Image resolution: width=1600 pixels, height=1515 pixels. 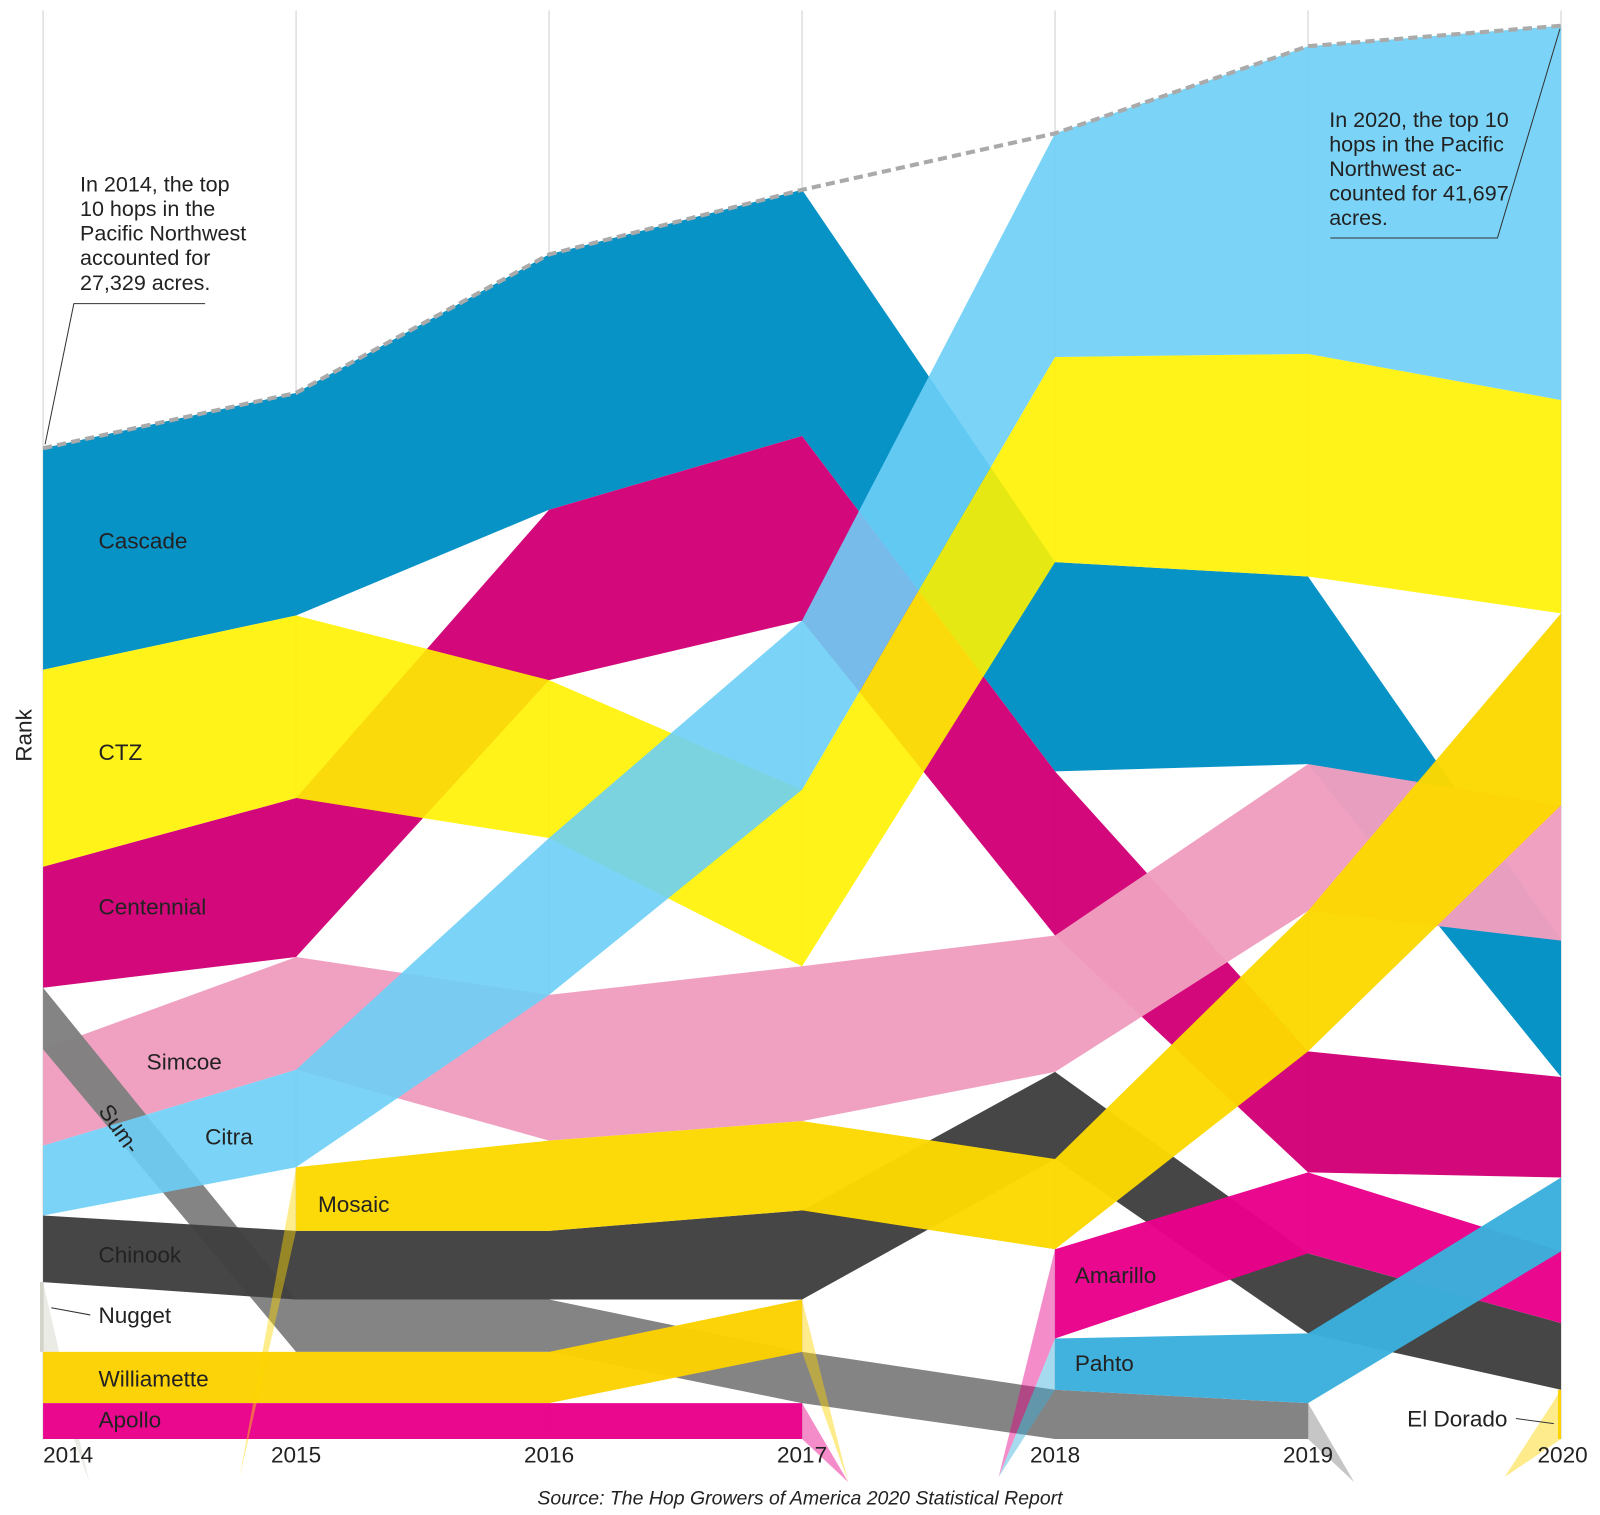 I want to click on x-tick-label: 2017, so click(x=802, y=1454).